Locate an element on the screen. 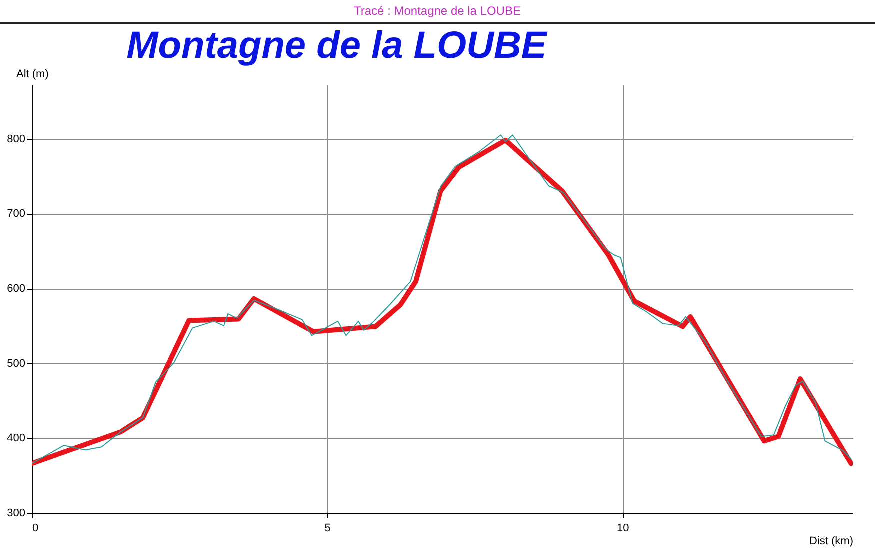 The height and width of the screenshot is (552, 875). chart-title: Montagne de la LOUBE is located at coordinates (337, 46).